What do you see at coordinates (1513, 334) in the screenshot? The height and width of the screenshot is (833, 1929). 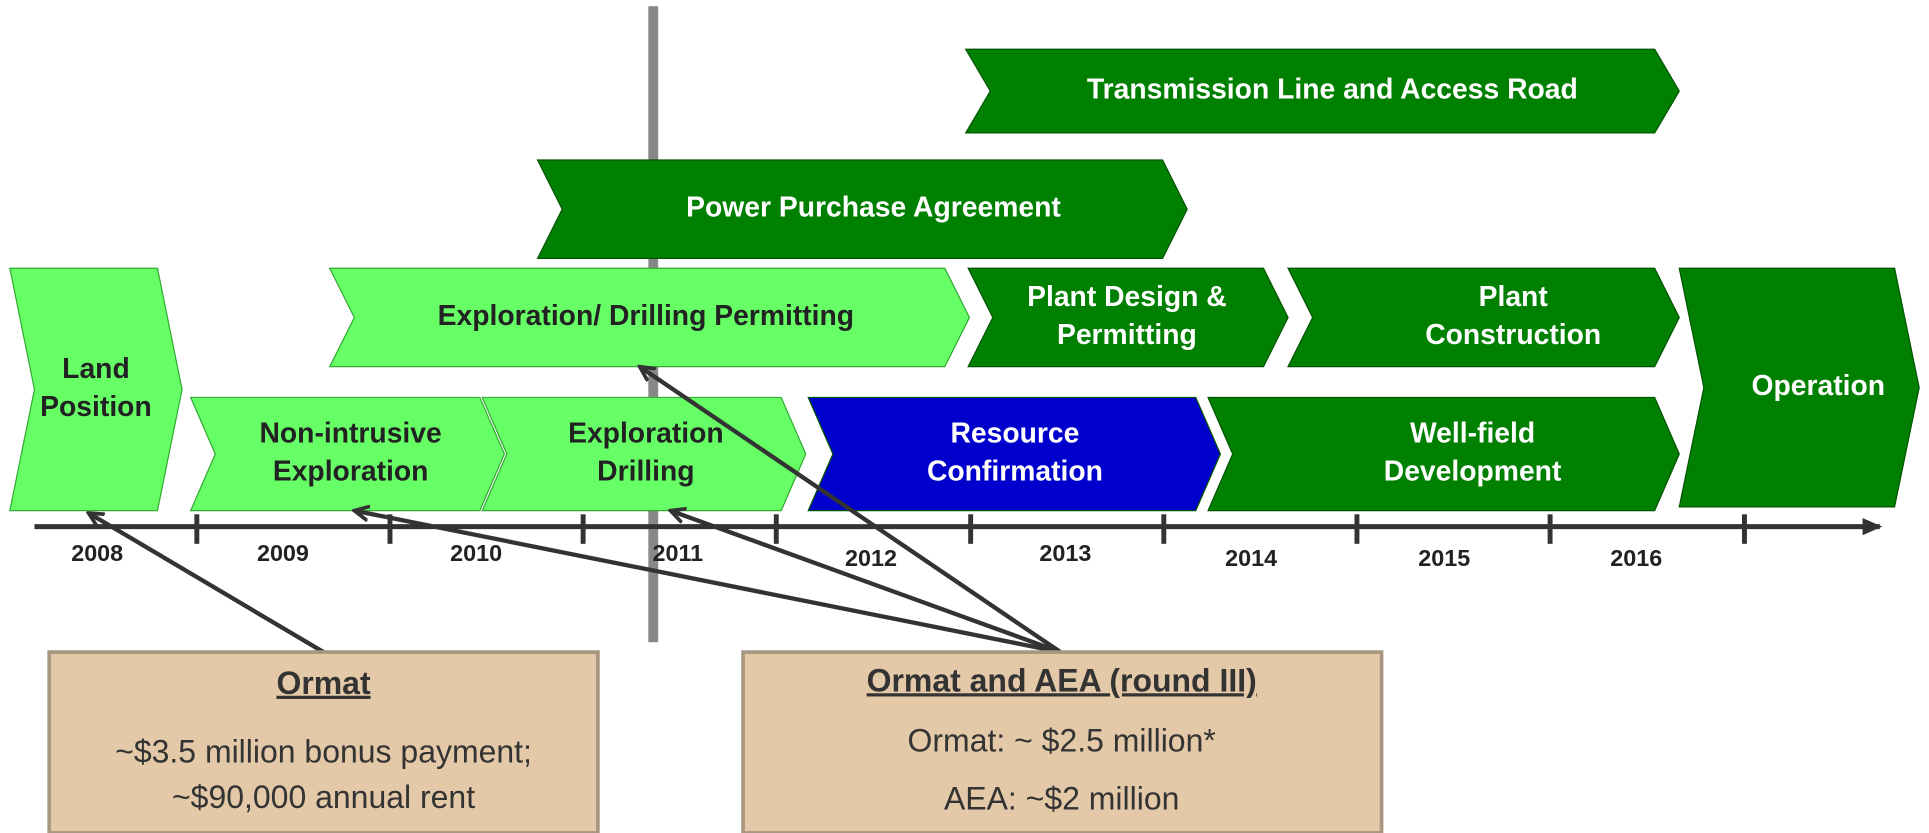 I see `phase-label: Construction` at bounding box center [1513, 334].